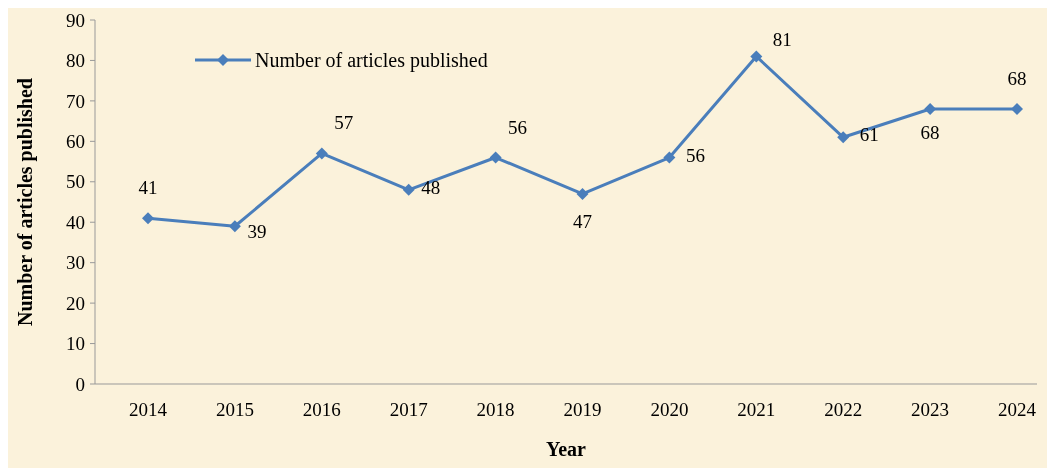  Describe the element at coordinates (582, 221) in the screenshot. I see `data-label: 47` at that location.